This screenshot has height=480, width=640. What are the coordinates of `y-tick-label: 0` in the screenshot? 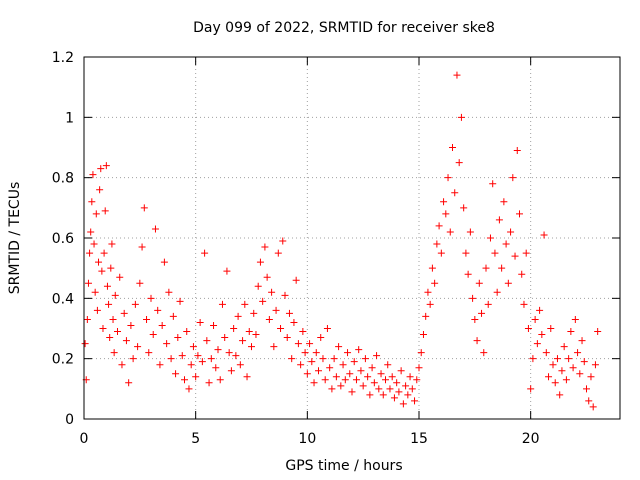 It's located at (69, 420).